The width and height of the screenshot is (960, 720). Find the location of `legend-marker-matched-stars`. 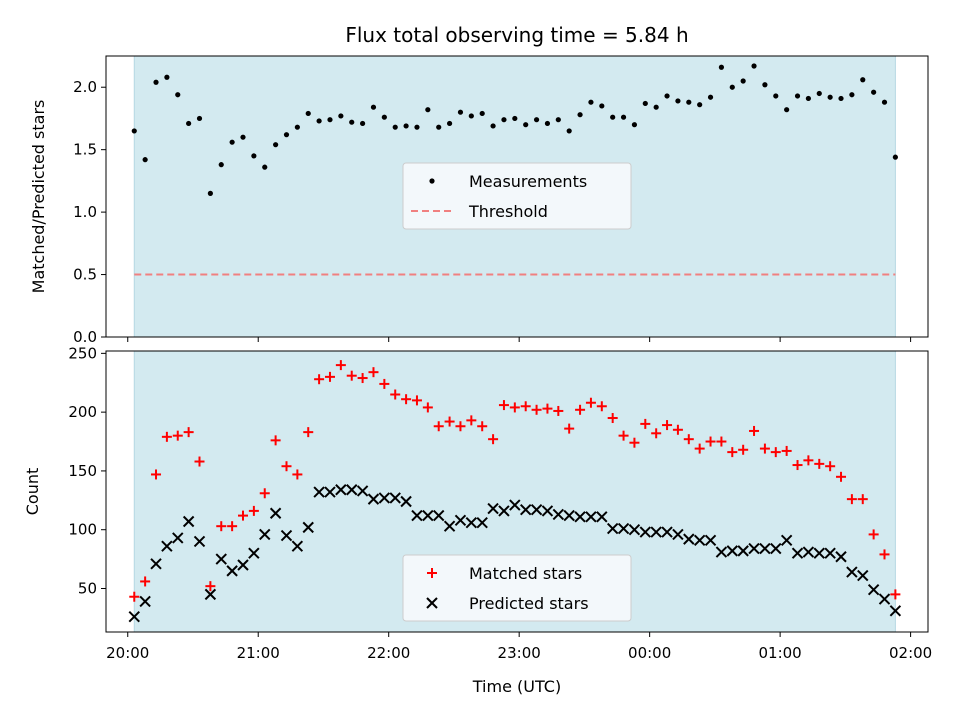

legend-marker-matched-stars is located at coordinates (432, 573).